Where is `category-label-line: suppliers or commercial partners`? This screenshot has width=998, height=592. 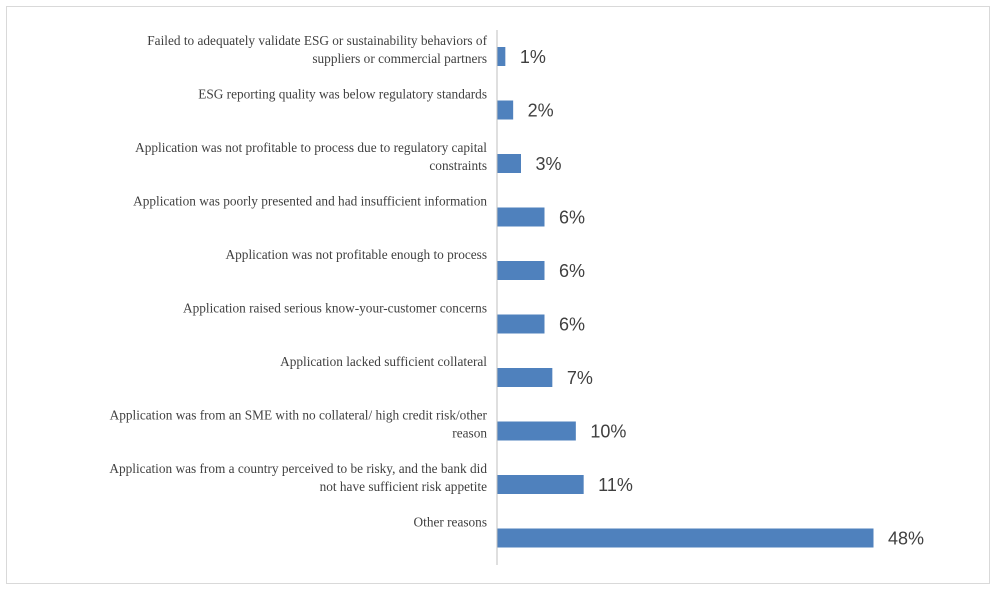 category-label-line: suppliers or commercial partners is located at coordinates (399, 58).